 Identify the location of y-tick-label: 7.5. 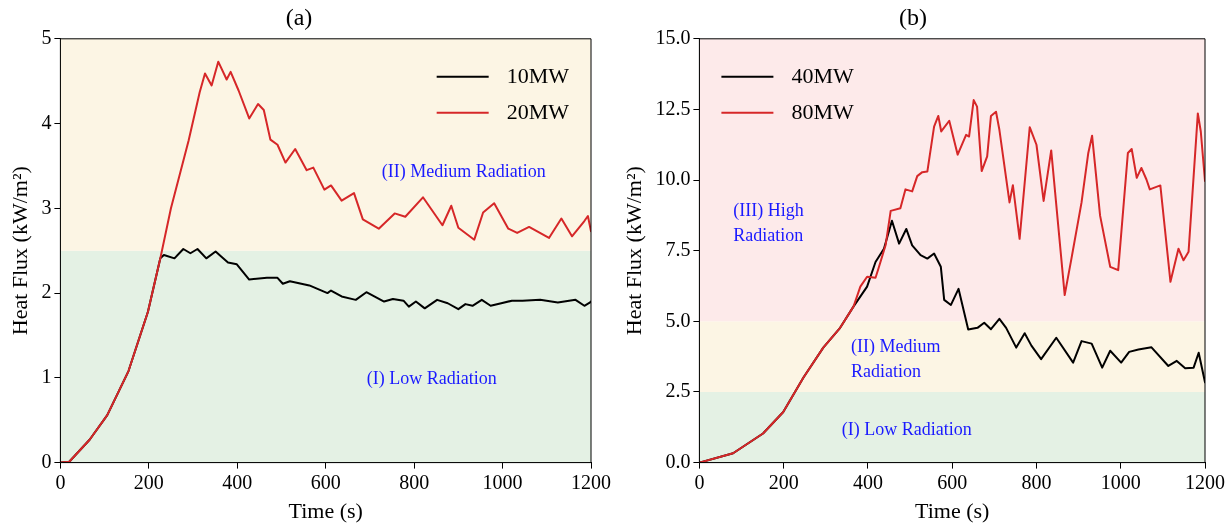
(678, 248).